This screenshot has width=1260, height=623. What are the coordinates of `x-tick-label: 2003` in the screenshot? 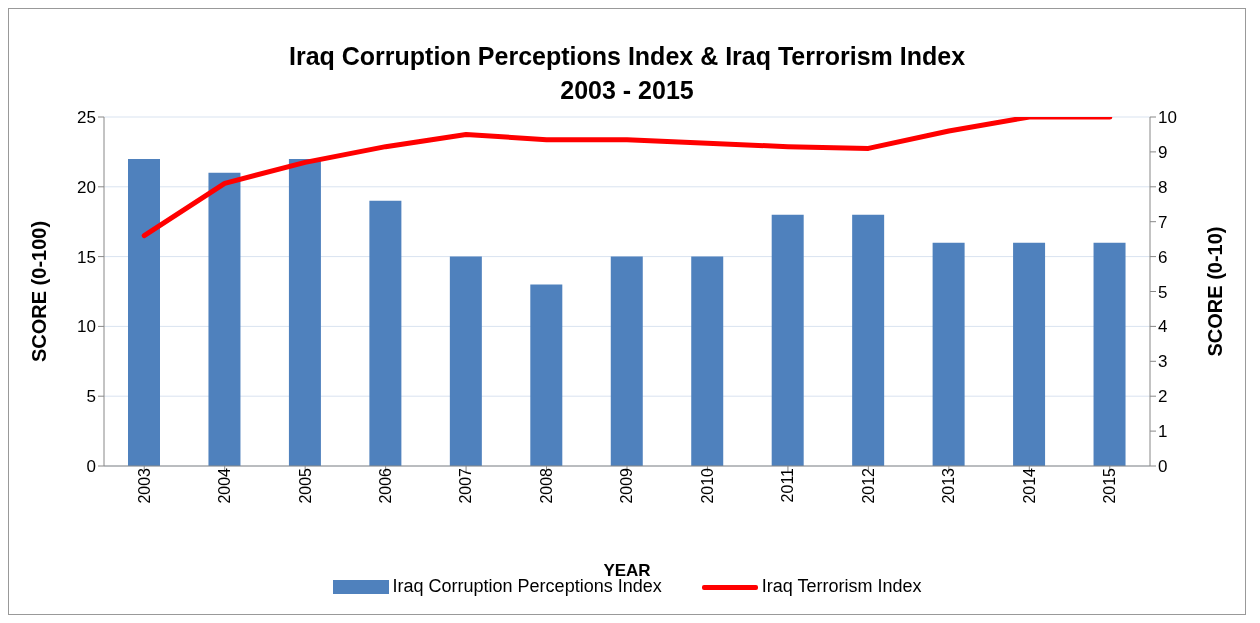 It's located at (144, 485).